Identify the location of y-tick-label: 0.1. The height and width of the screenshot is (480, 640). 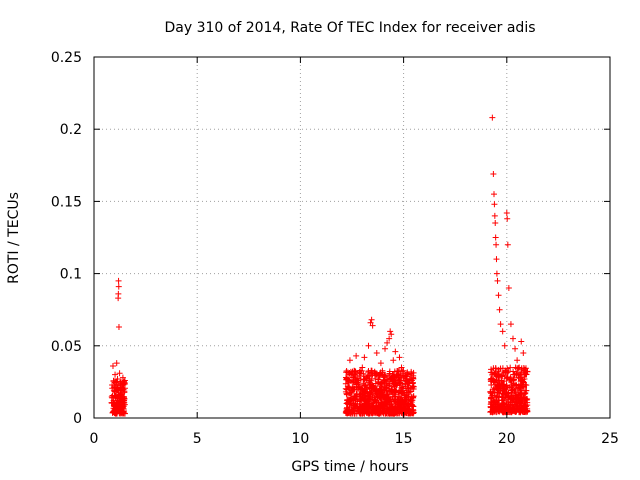
(71, 275).